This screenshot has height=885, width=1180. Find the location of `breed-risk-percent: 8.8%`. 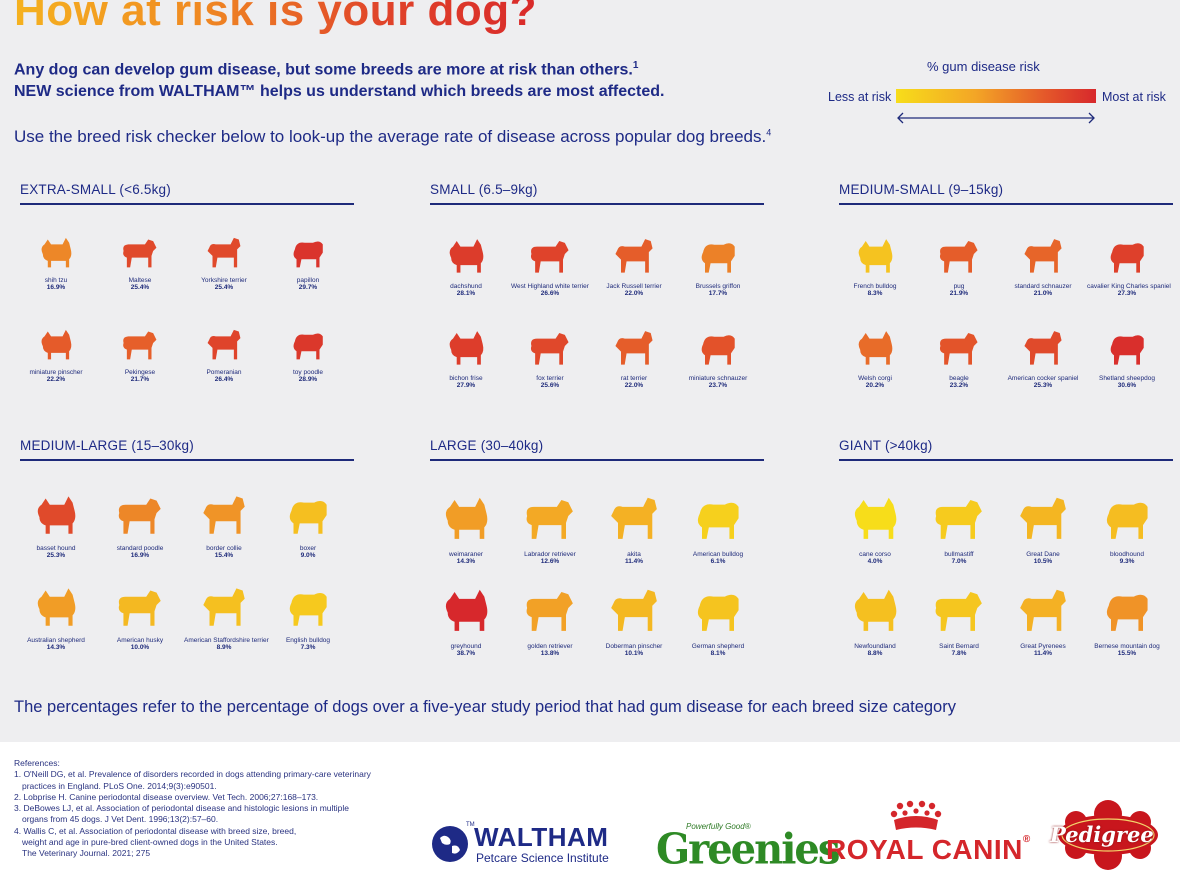

breed-risk-percent: 8.8% is located at coordinates (875, 653).